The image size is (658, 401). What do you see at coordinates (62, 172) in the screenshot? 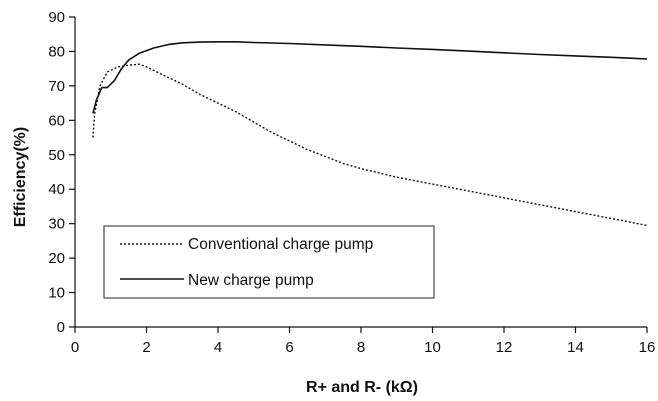
I see `y-axis: 0 10 20 30 40 50 60 70 80 90` at bounding box center [62, 172].